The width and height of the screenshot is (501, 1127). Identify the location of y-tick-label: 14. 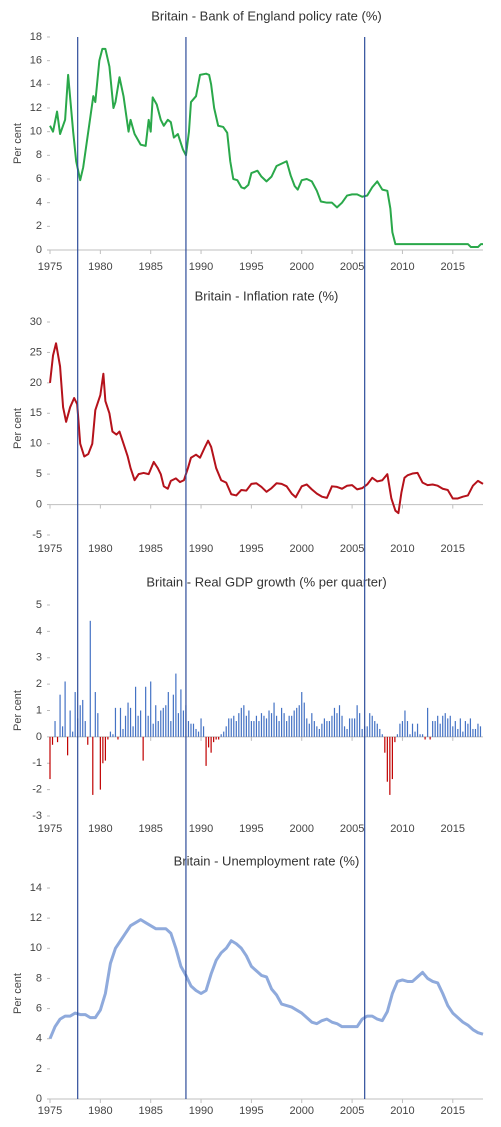
(36, 888).